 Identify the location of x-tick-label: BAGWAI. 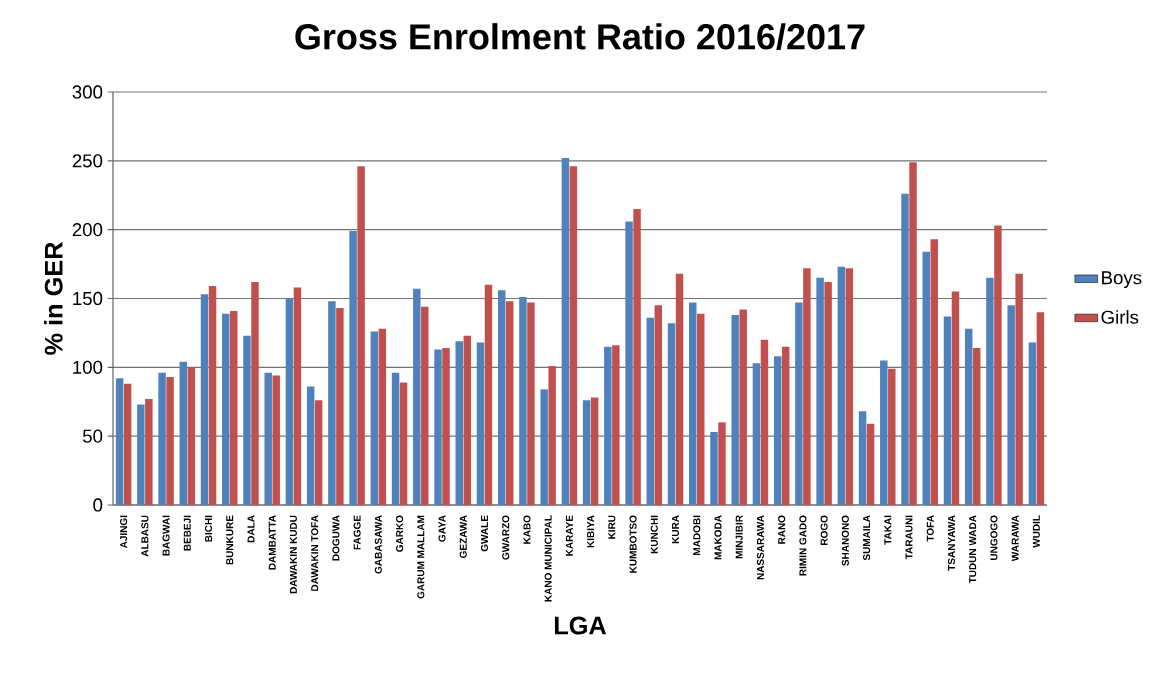
(166, 535).